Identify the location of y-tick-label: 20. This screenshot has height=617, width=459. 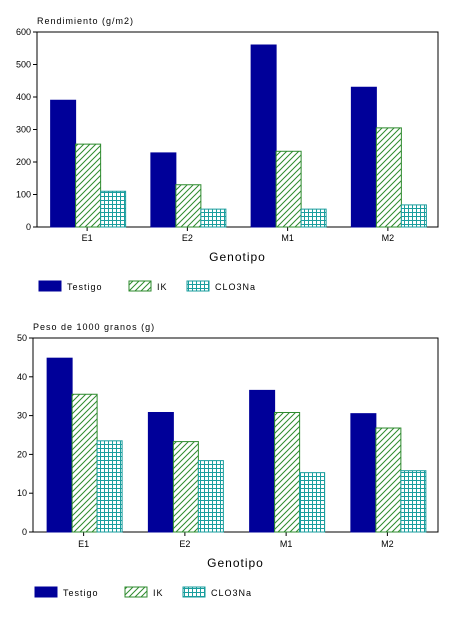
(22, 454).